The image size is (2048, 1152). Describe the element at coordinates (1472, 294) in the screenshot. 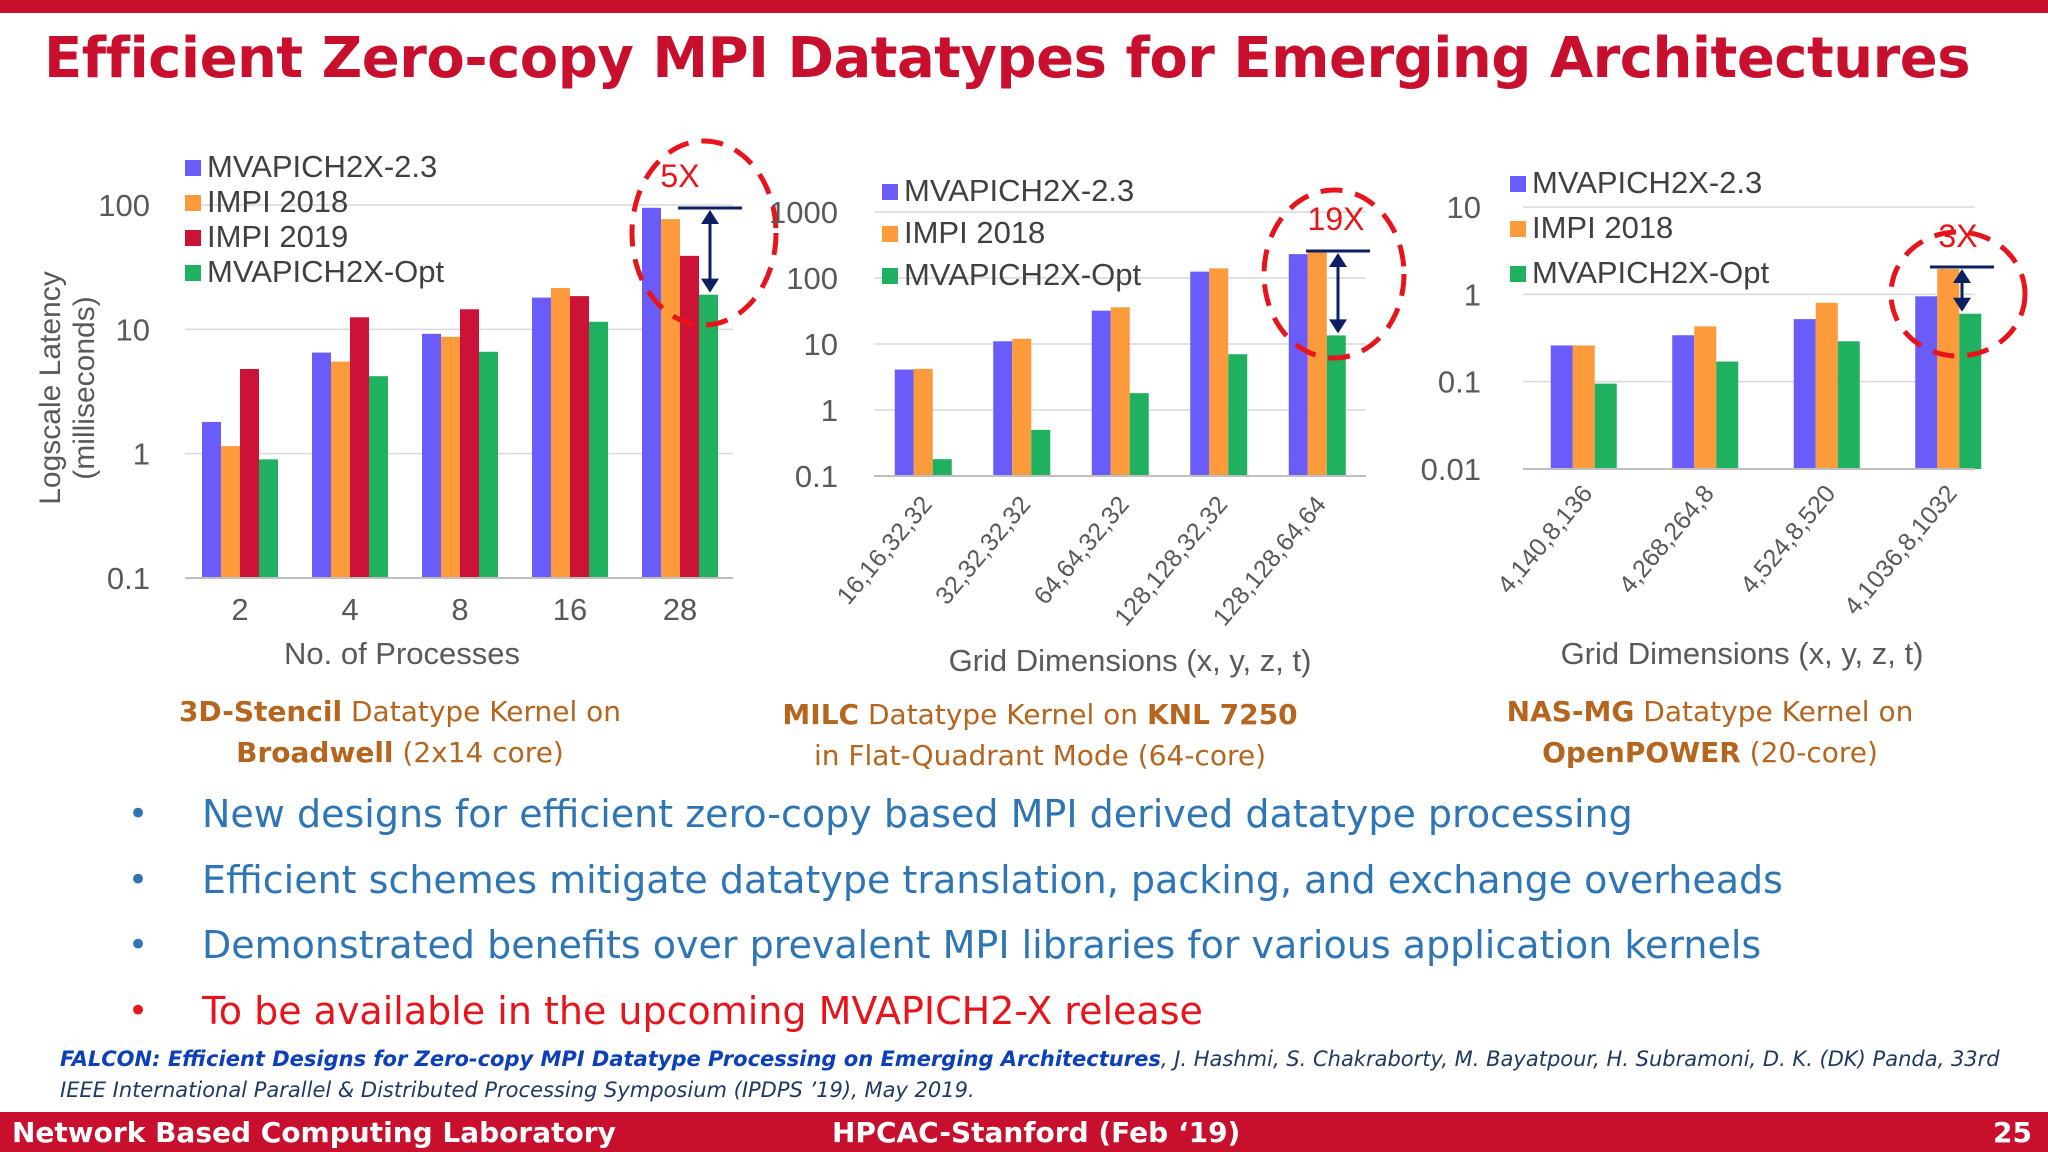

I see `chart-3-ytick-label: 1` at that location.